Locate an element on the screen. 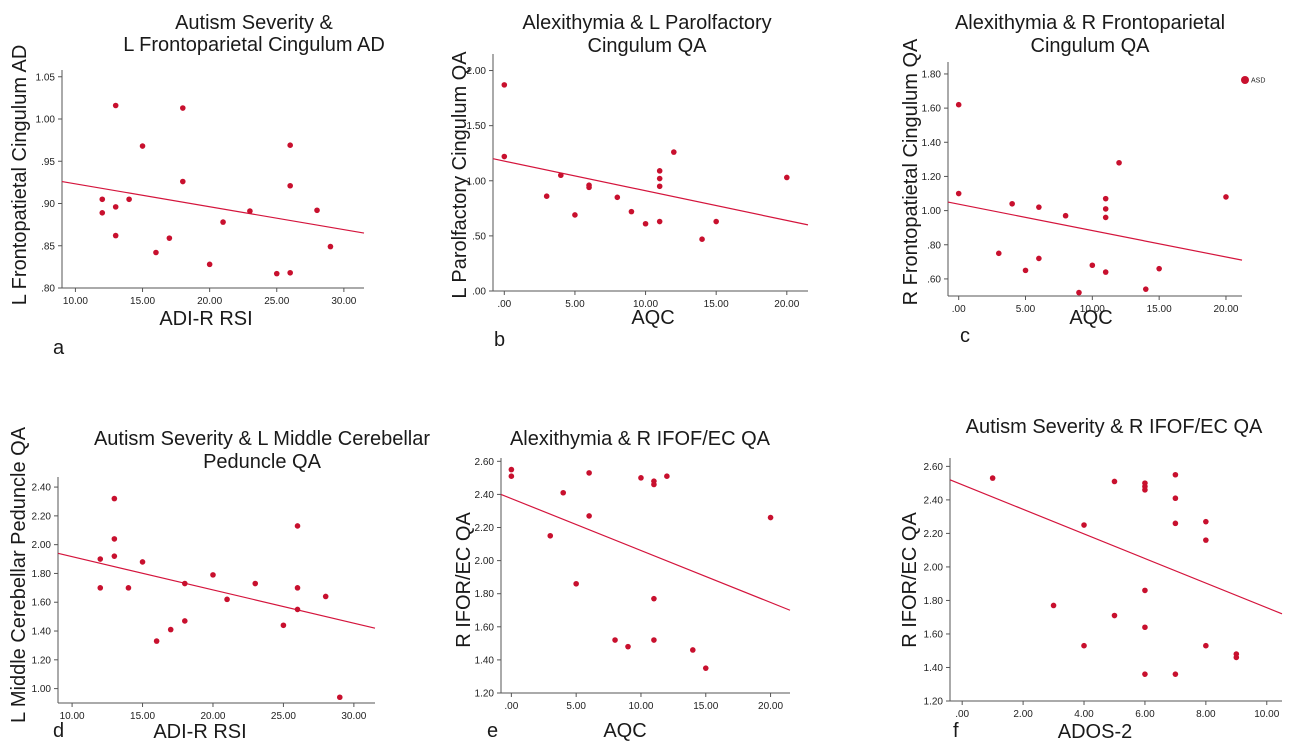 This screenshot has width=1290, height=743. y-tick-label: .50 is located at coordinates (479, 236).